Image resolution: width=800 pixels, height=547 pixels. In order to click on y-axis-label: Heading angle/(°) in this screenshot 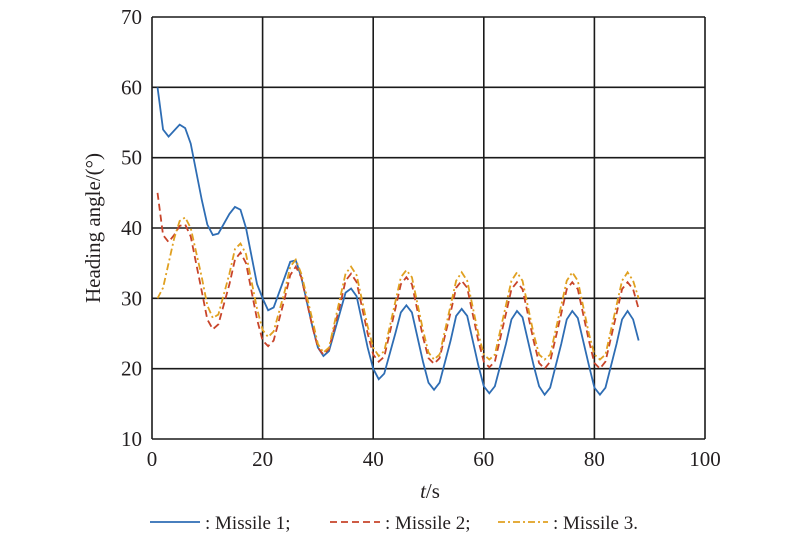, I will do `click(93, 228)`.